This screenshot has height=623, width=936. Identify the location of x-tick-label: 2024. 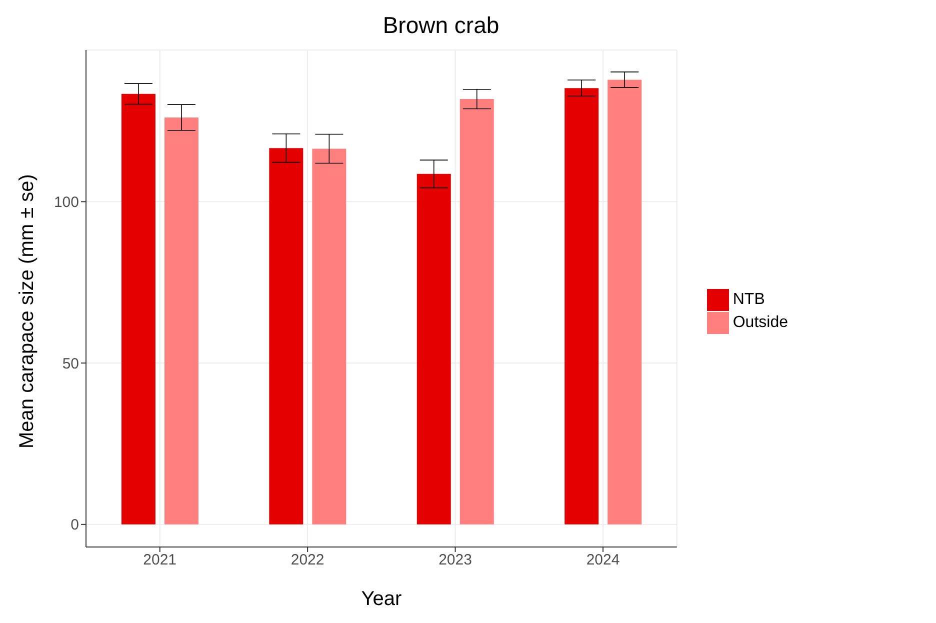
(603, 560).